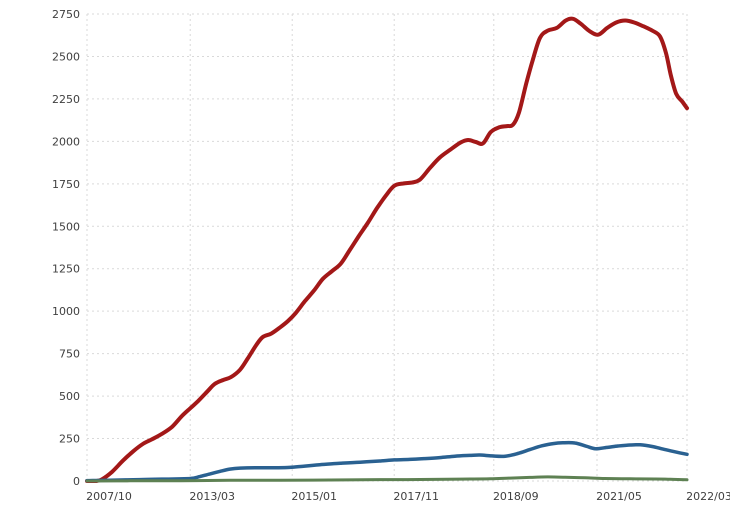  What do you see at coordinates (66, 184) in the screenshot?
I see `y-axis-tick-label: 1750` at bounding box center [66, 184].